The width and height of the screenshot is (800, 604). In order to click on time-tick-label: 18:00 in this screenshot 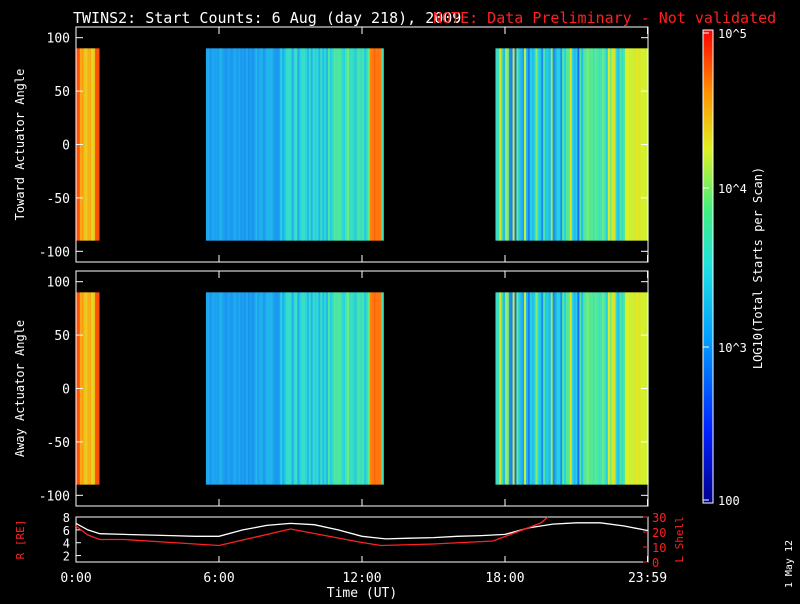, I will do `click(504, 578)`.